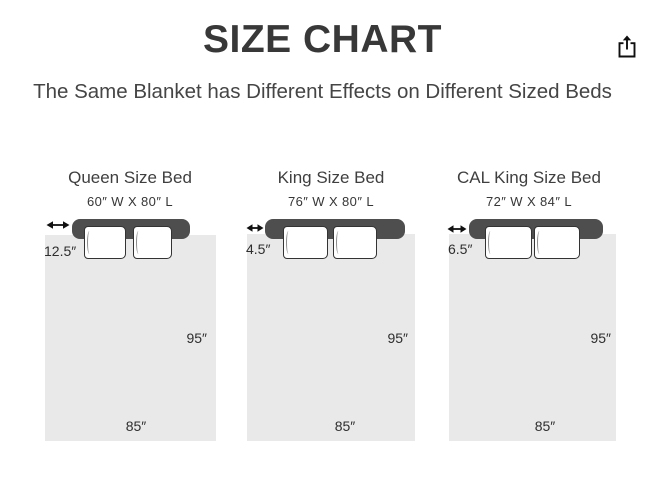 The height and width of the screenshot is (496, 645). I want to click on bed-size: 60″ W X 80″ L, so click(130, 201).